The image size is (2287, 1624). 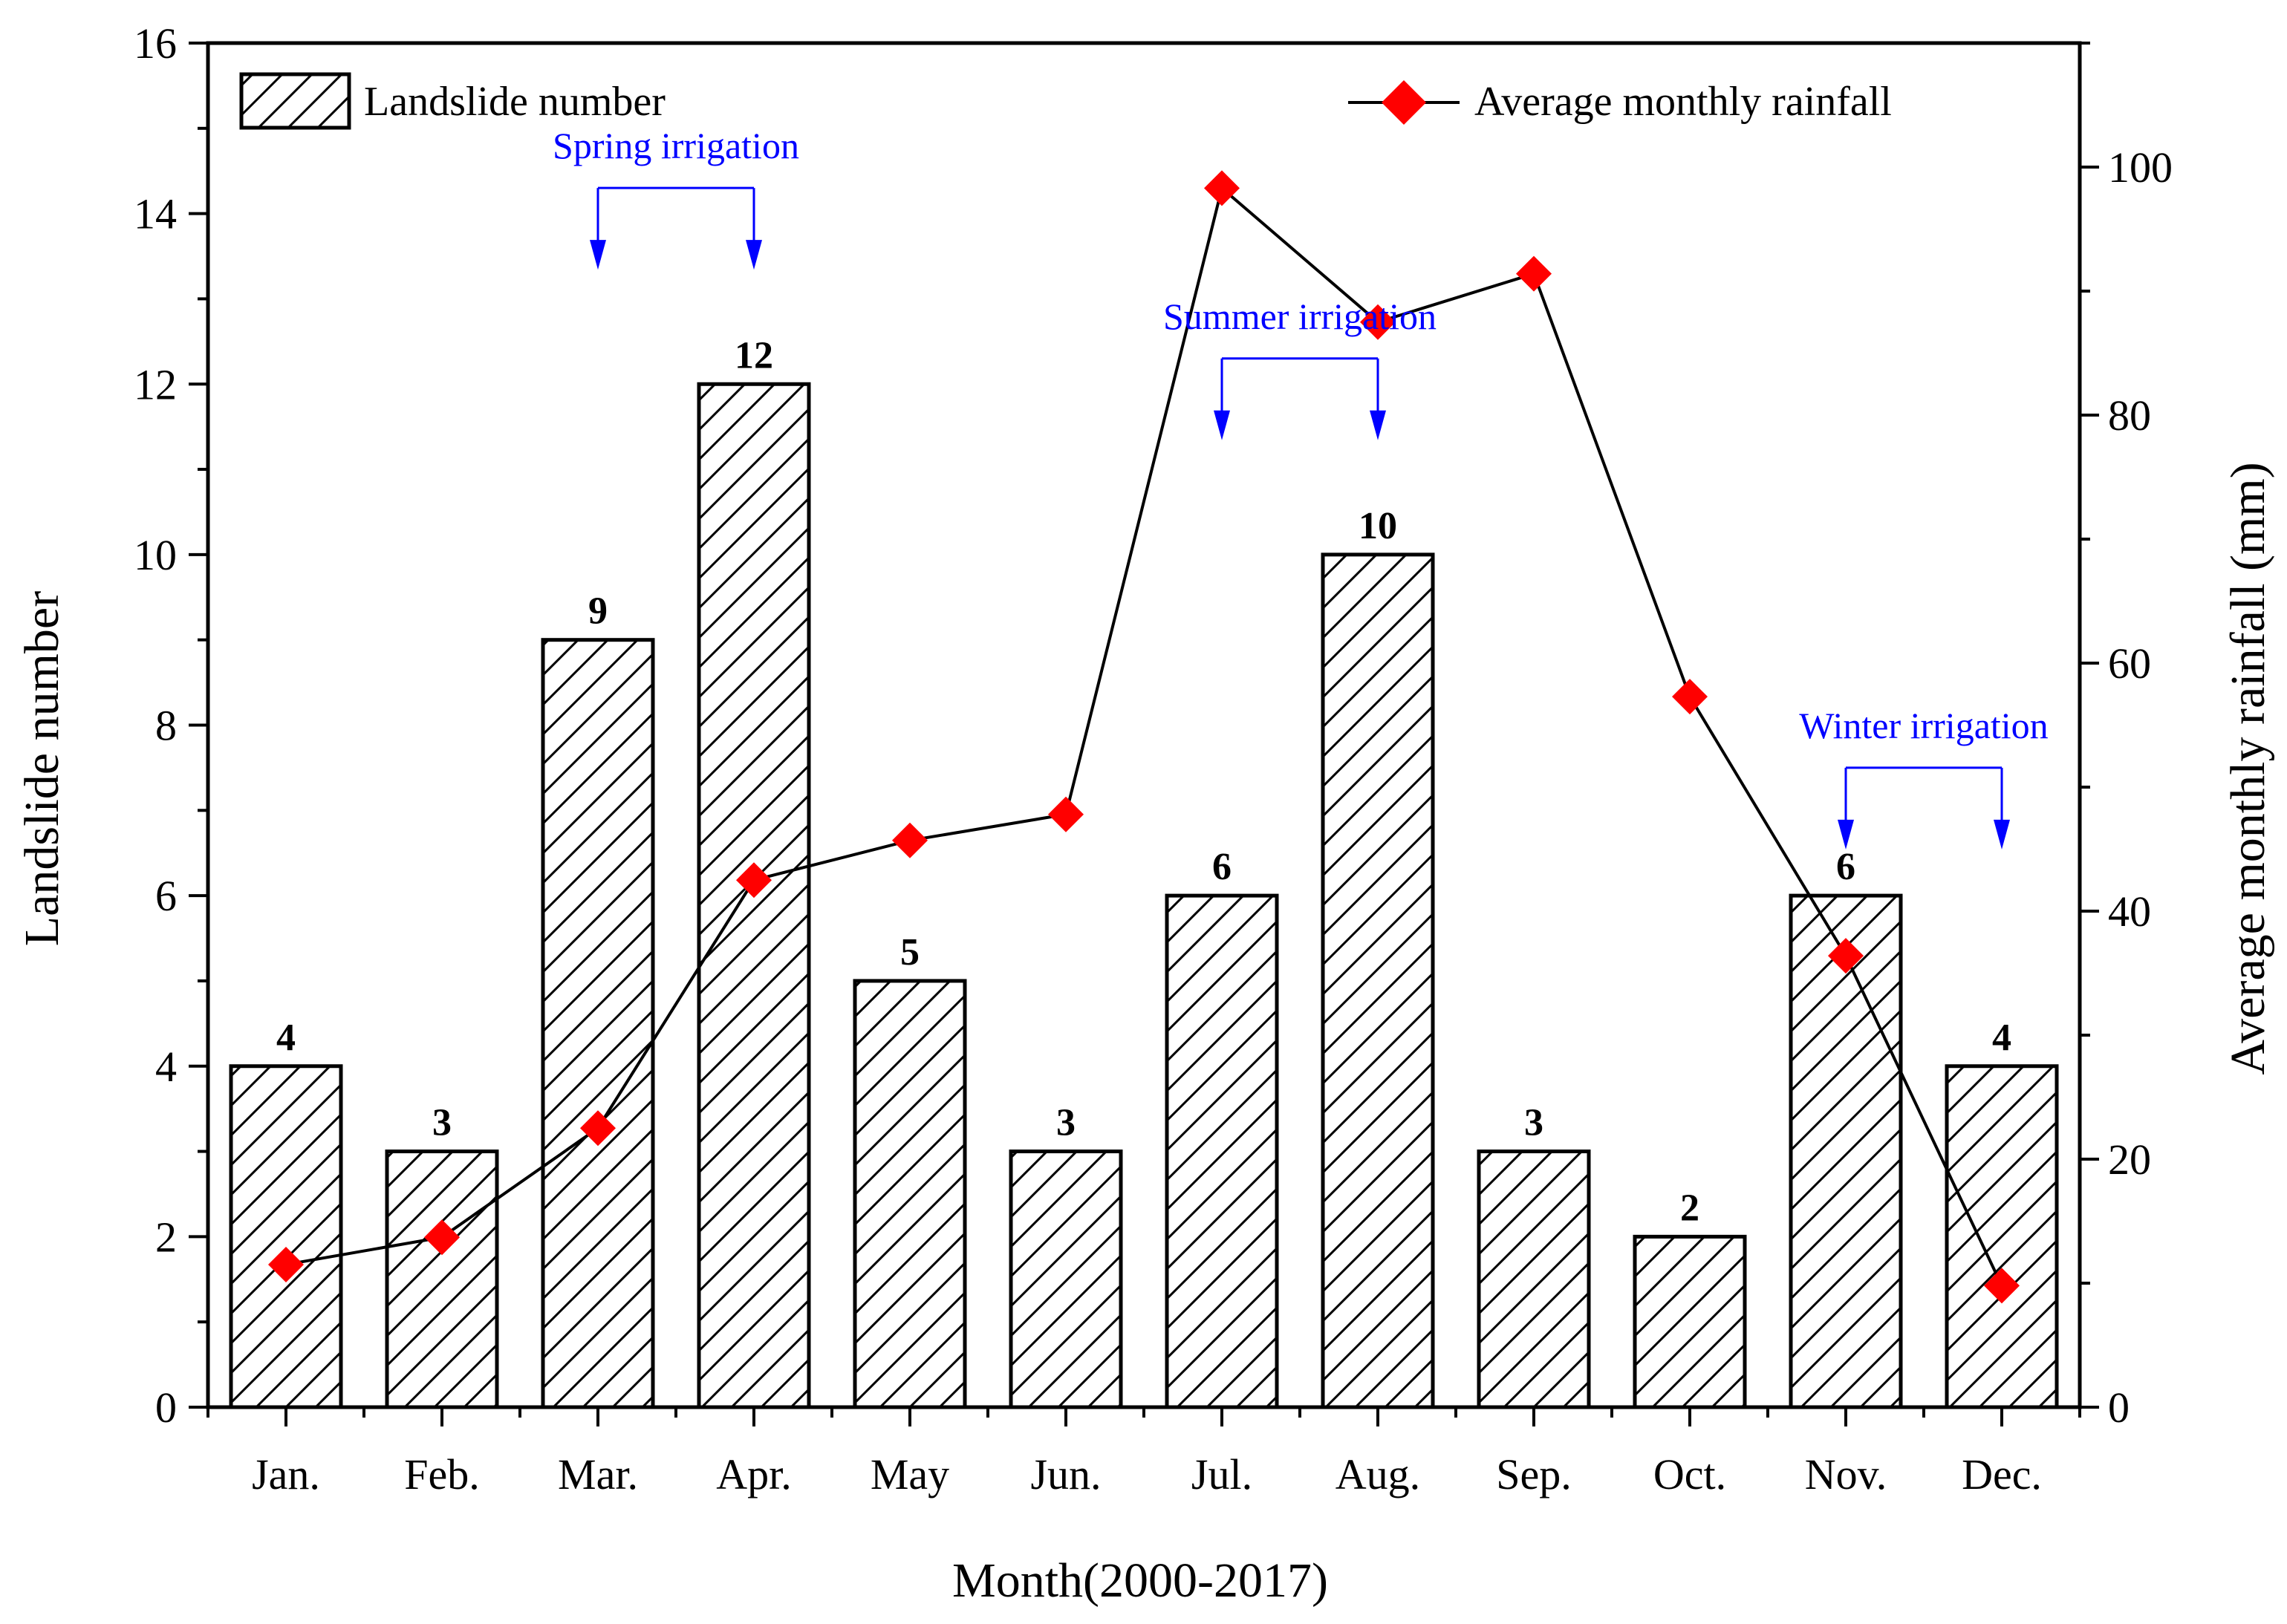 I want to click on y2-tick-label: 0, so click(x=2119, y=1407).